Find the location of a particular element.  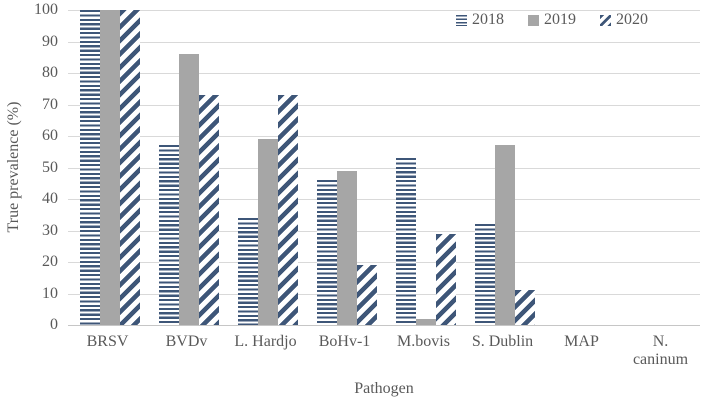

x-category-label-M.bovis: M.bovis is located at coordinates (423, 341).